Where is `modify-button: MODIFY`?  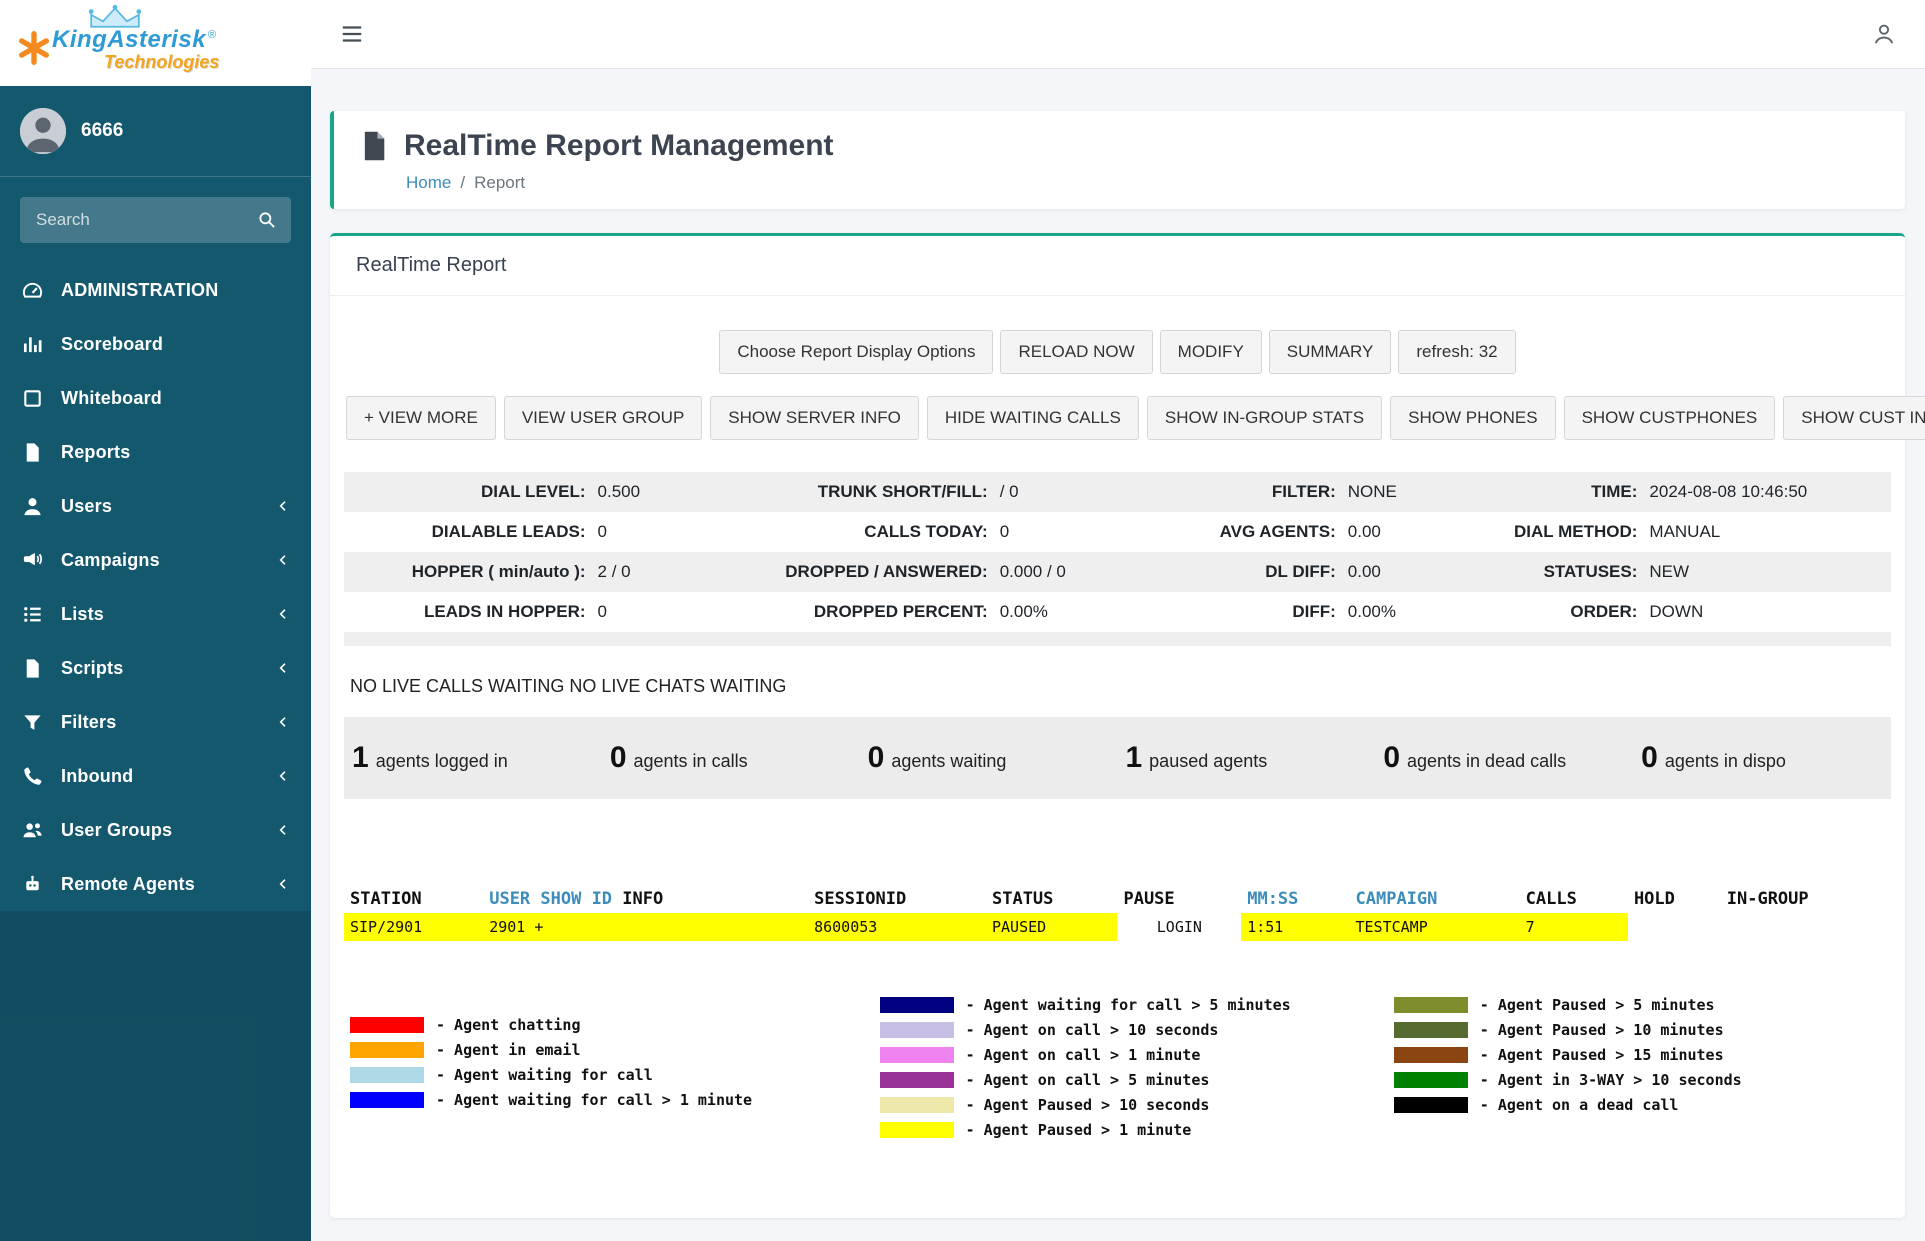
modify-button: MODIFY is located at coordinates (1210, 352).